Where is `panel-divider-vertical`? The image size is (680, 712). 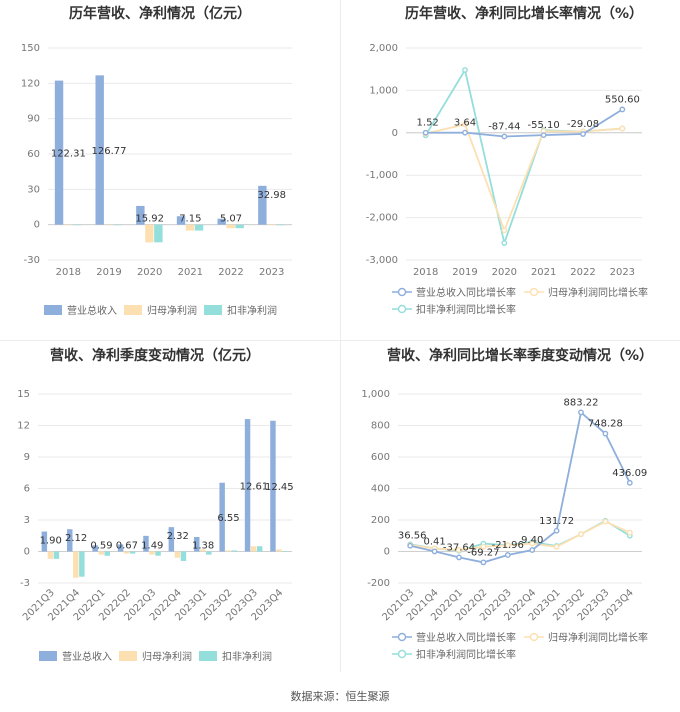 panel-divider-vertical is located at coordinates (340, 336).